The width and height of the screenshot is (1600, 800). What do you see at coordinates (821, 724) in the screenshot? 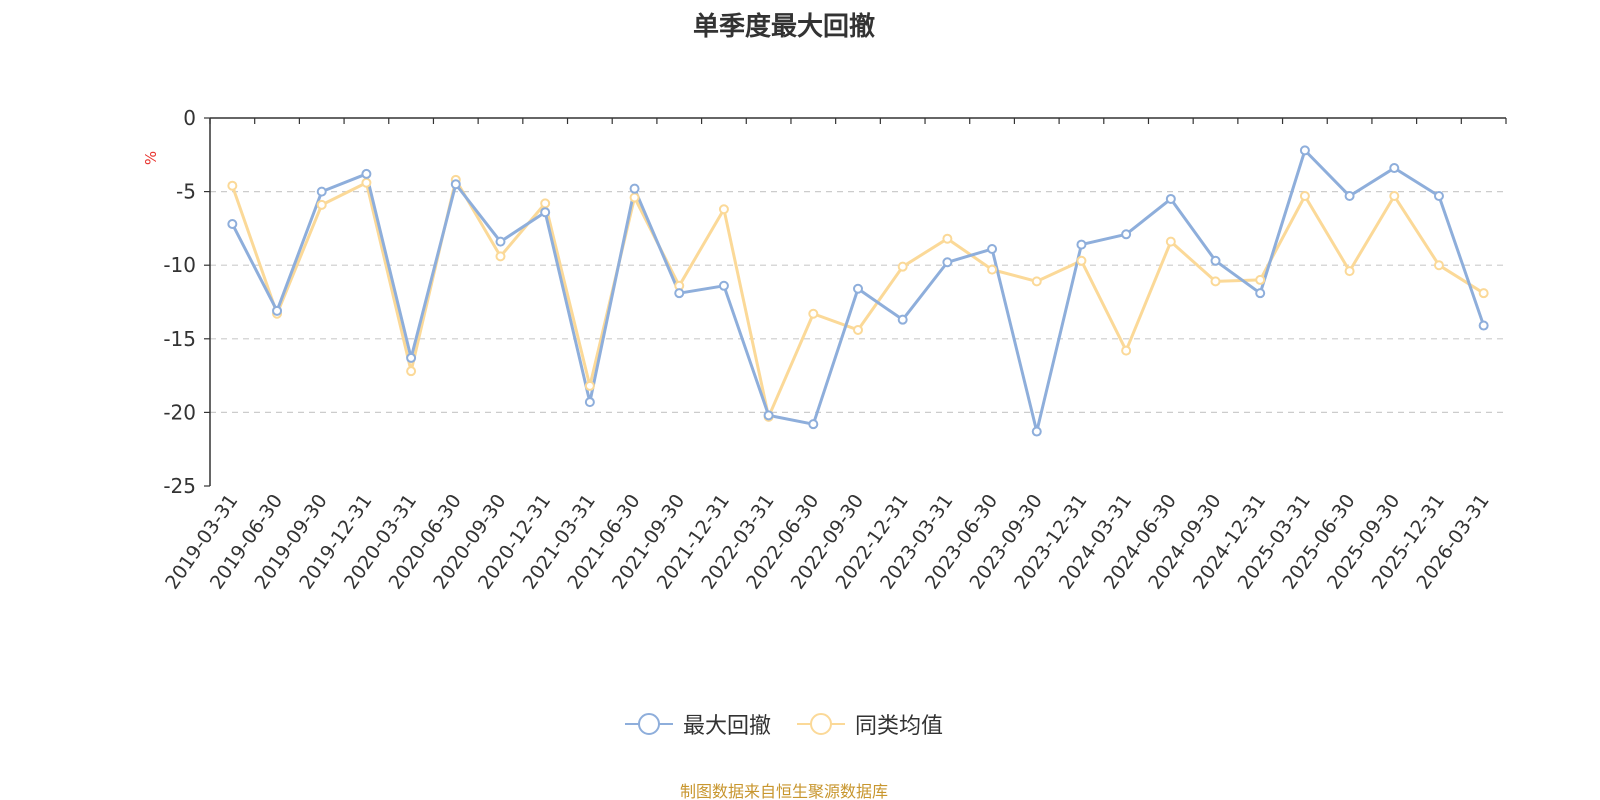
I see `legend-swatch-peer-average` at bounding box center [821, 724].